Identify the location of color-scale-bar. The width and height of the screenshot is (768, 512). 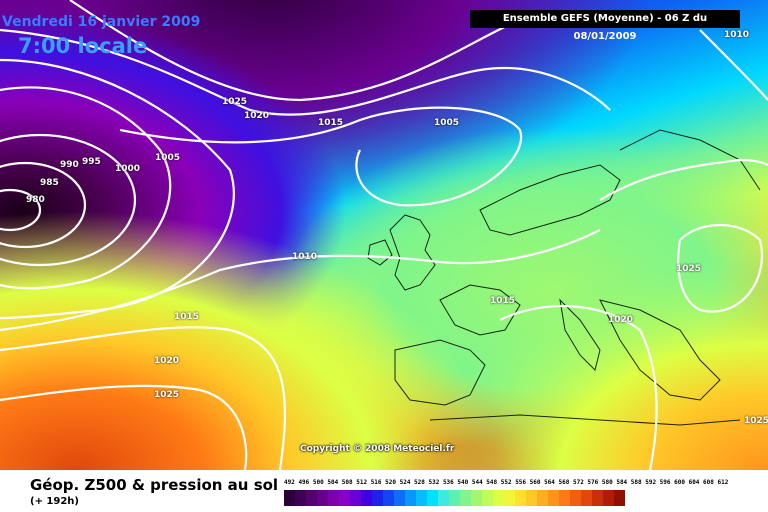
(454, 498).